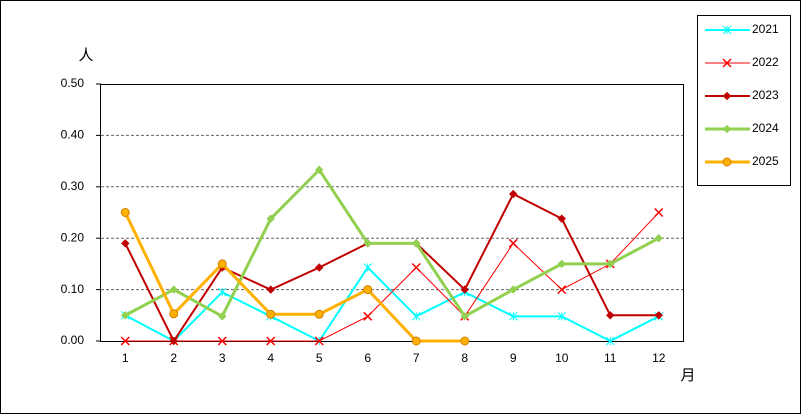 The height and width of the screenshot is (414, 801). Describe the element at coordinates (367, 358) in the screenshot. I see `x-tick-label: 6` at that location.